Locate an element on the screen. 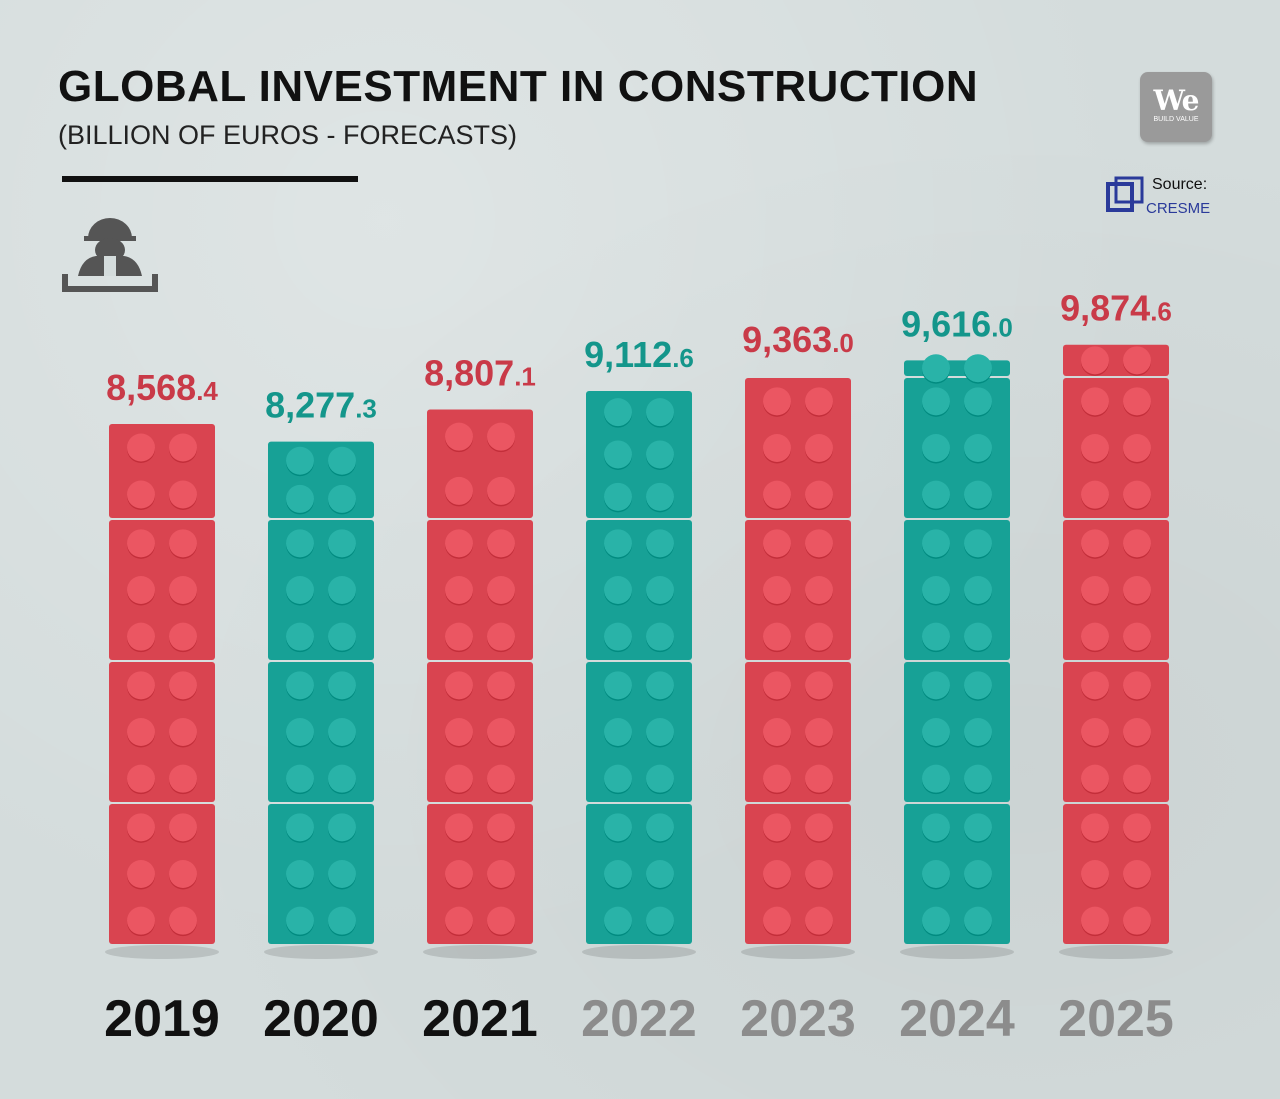  value-label-2021: 8,807.1 is located at coordinates (480, 373).